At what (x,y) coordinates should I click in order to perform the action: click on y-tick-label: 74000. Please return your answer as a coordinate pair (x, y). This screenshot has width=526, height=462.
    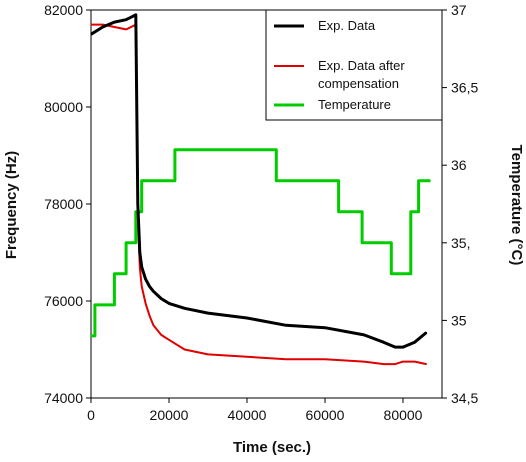
    Looking at the image, I should click on (63, 398).